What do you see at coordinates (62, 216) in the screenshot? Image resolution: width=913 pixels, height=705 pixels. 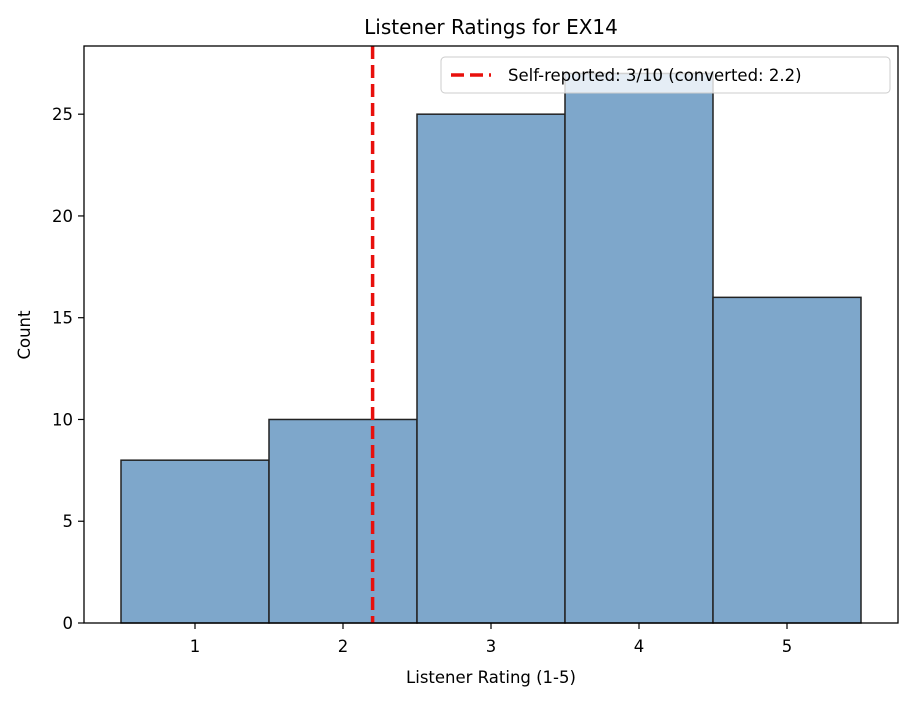 I see `y-tick-label: 20` at bounding box center [62, 216].